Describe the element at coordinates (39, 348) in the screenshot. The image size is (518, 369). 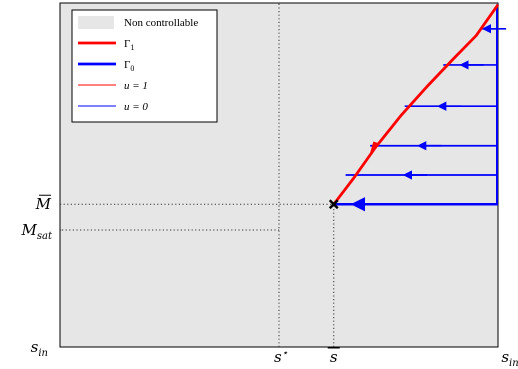
I see `y-tick-label: sin` at that location.